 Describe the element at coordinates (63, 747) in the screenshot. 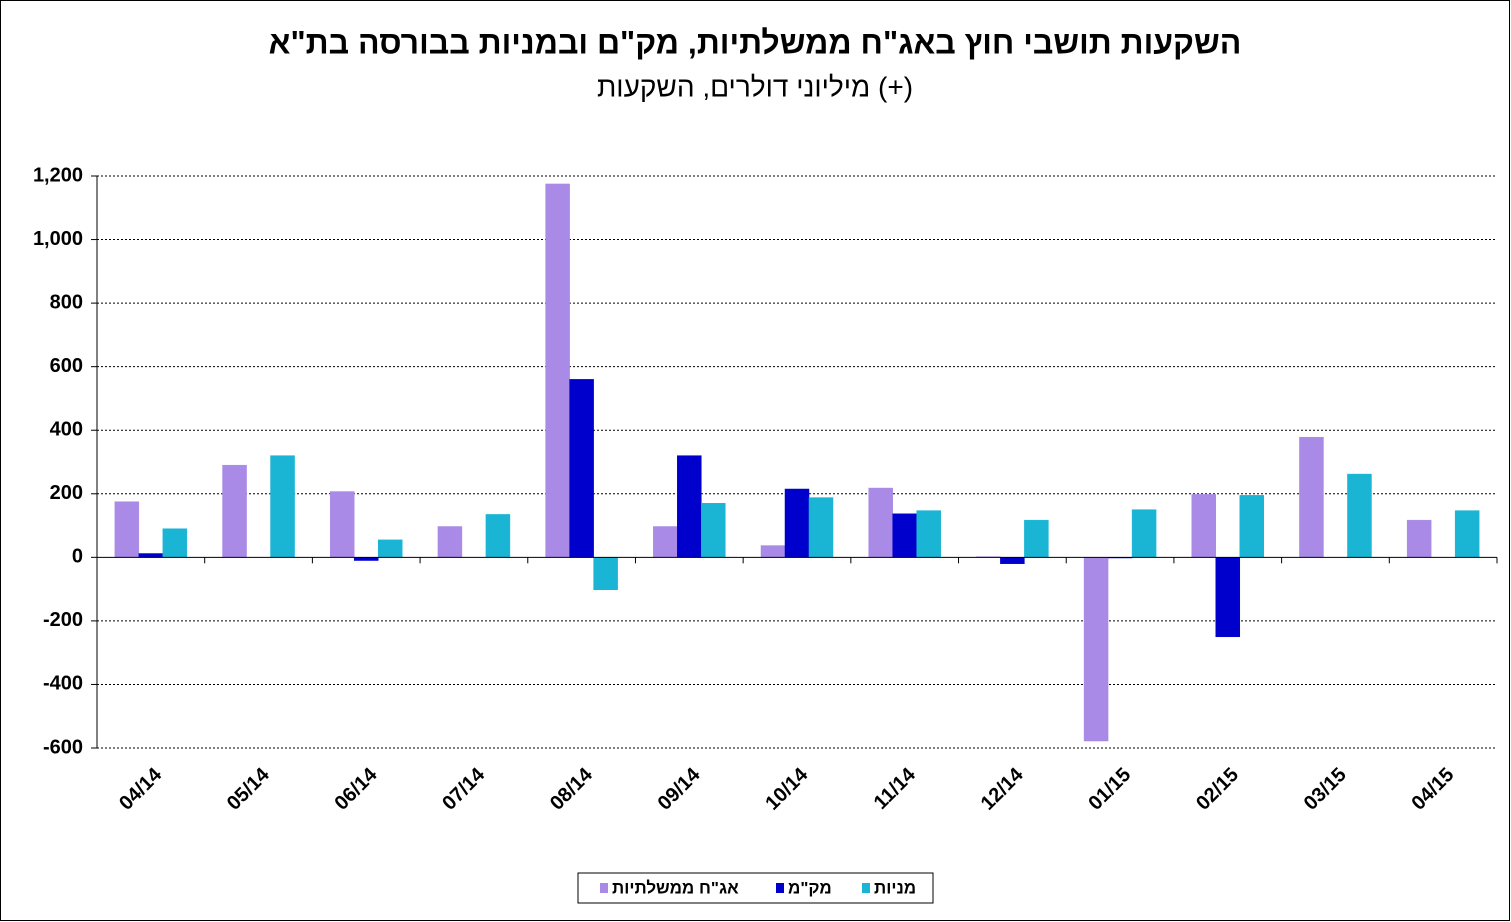

I see `y-tick-label: -600` at that location.